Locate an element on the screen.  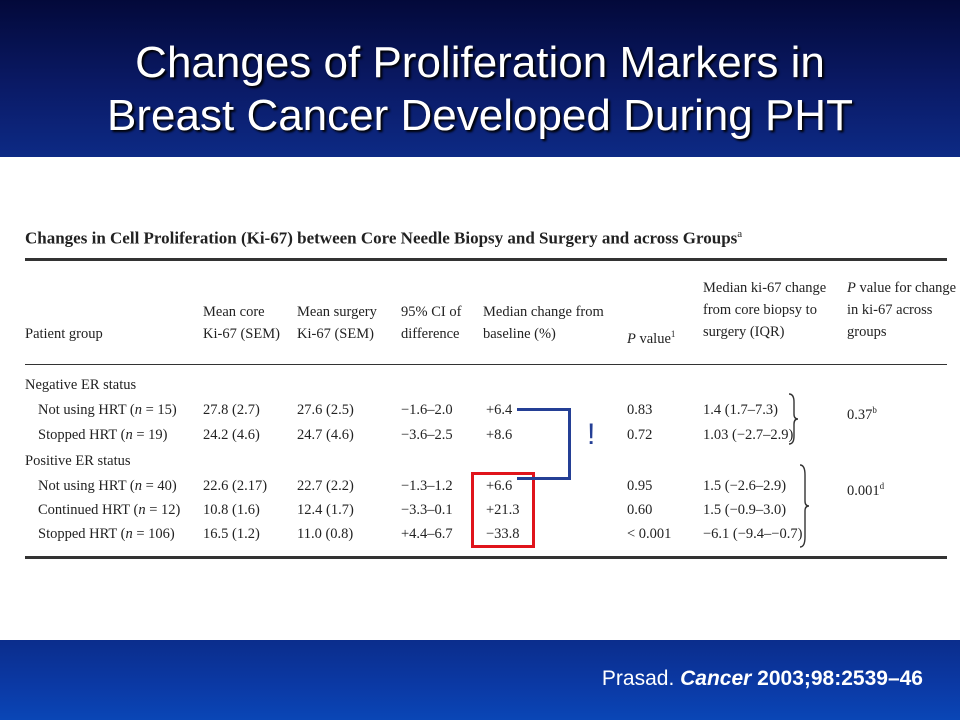
brace-positive is located at coordinates (804, 506).